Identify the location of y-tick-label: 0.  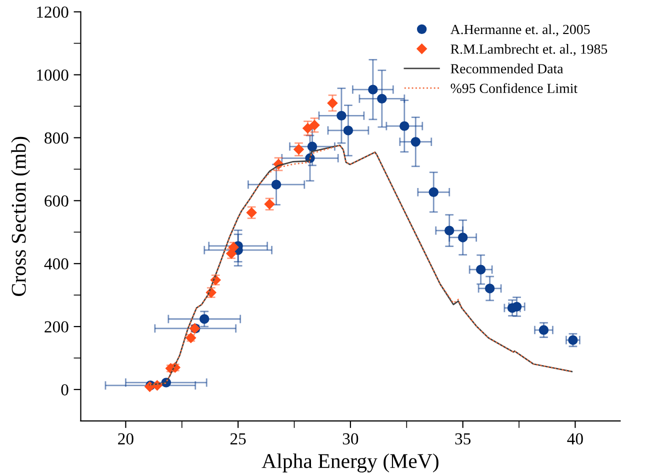
(64, 390).